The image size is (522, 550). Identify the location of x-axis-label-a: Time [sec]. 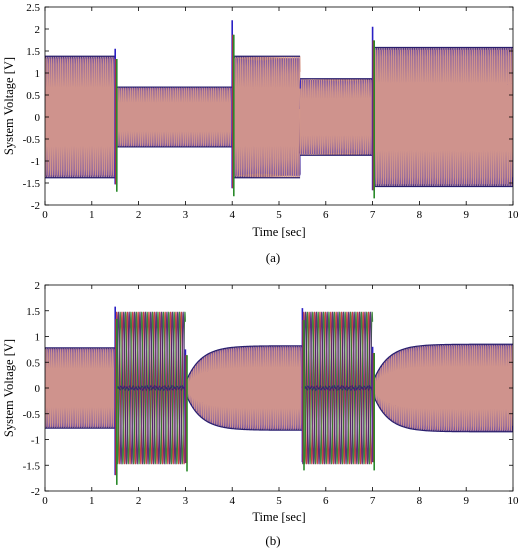
(278, 232).